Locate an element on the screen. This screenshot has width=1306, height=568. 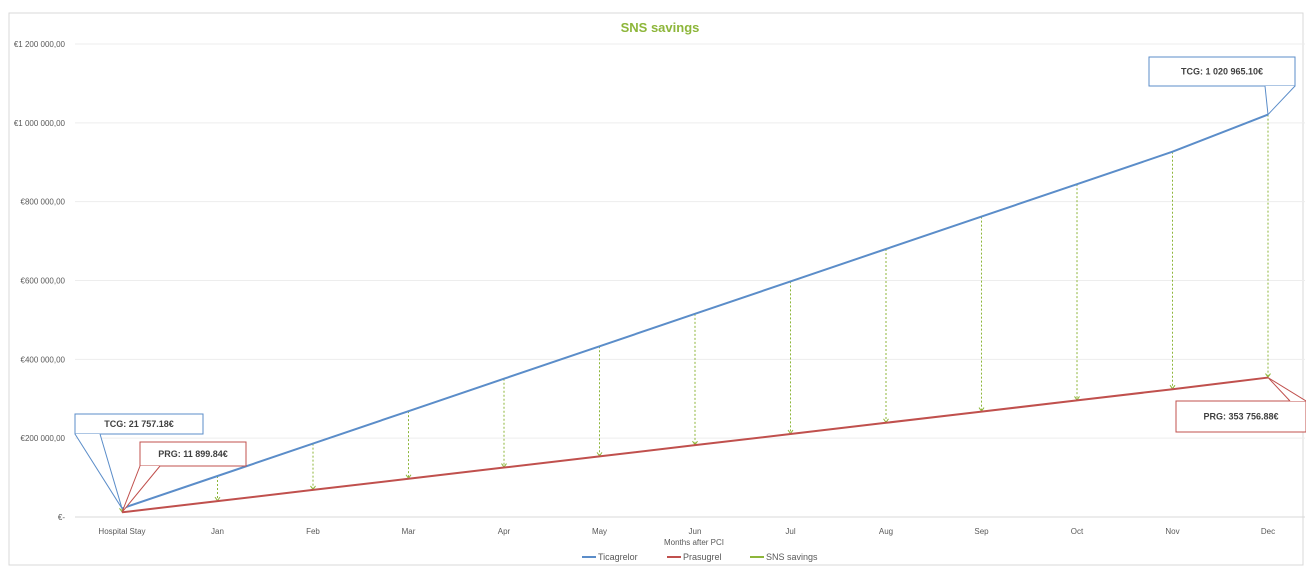
legend: Ticagrelor Prasugrel SNS savings is located at coordinates (700, 557).